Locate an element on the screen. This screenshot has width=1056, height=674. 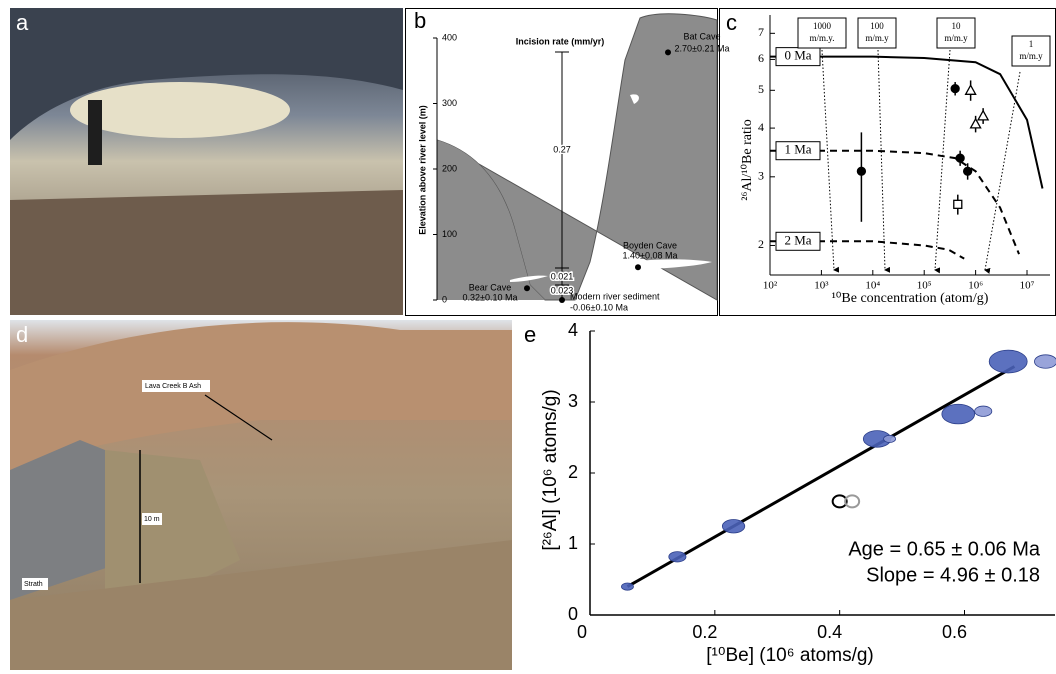
cave-name: Bear Cave is located at coordinates (490, 287).